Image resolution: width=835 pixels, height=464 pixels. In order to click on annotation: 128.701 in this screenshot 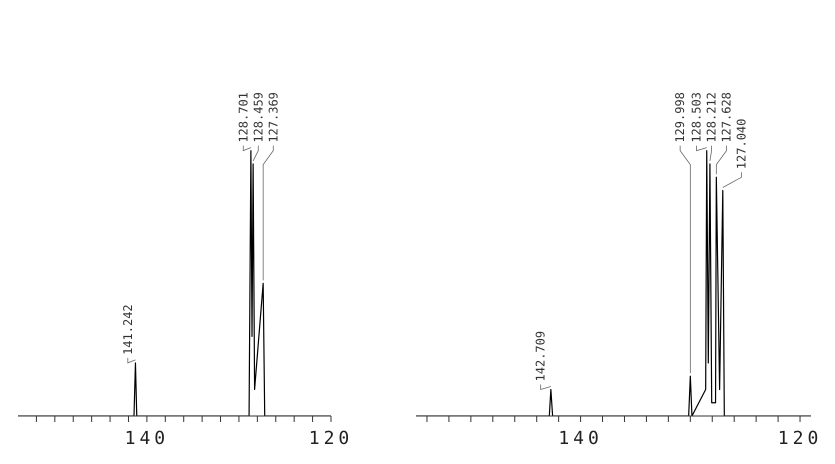, I will do `click(243, 117)`.